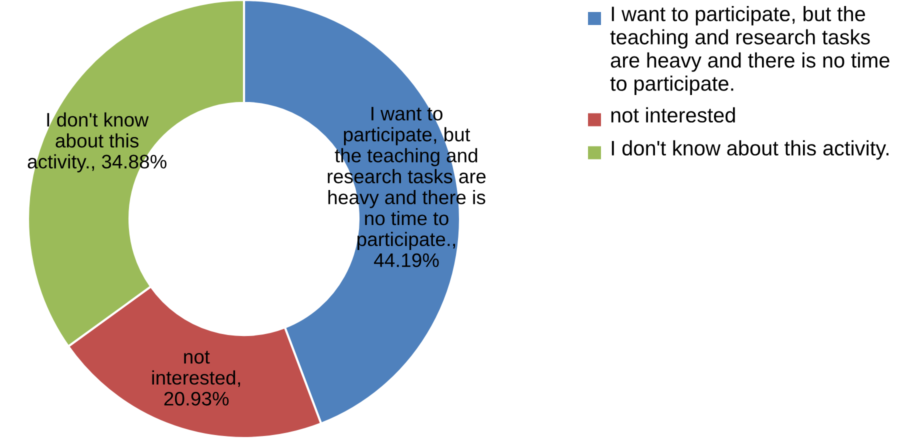 Image resolution: width=899 pixels, height=438 pixels. I want to click on legend-label: I don't know about this activity., so click(750, 150).